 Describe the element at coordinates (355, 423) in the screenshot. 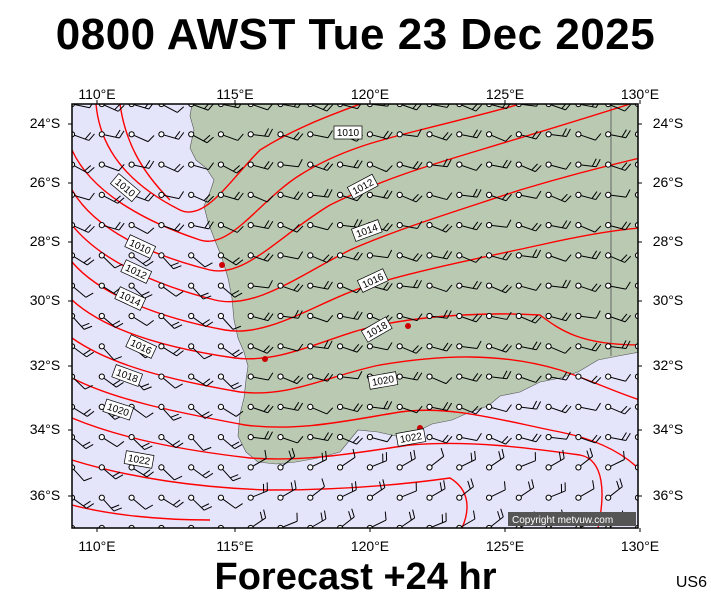

I see `isobar` at that location.